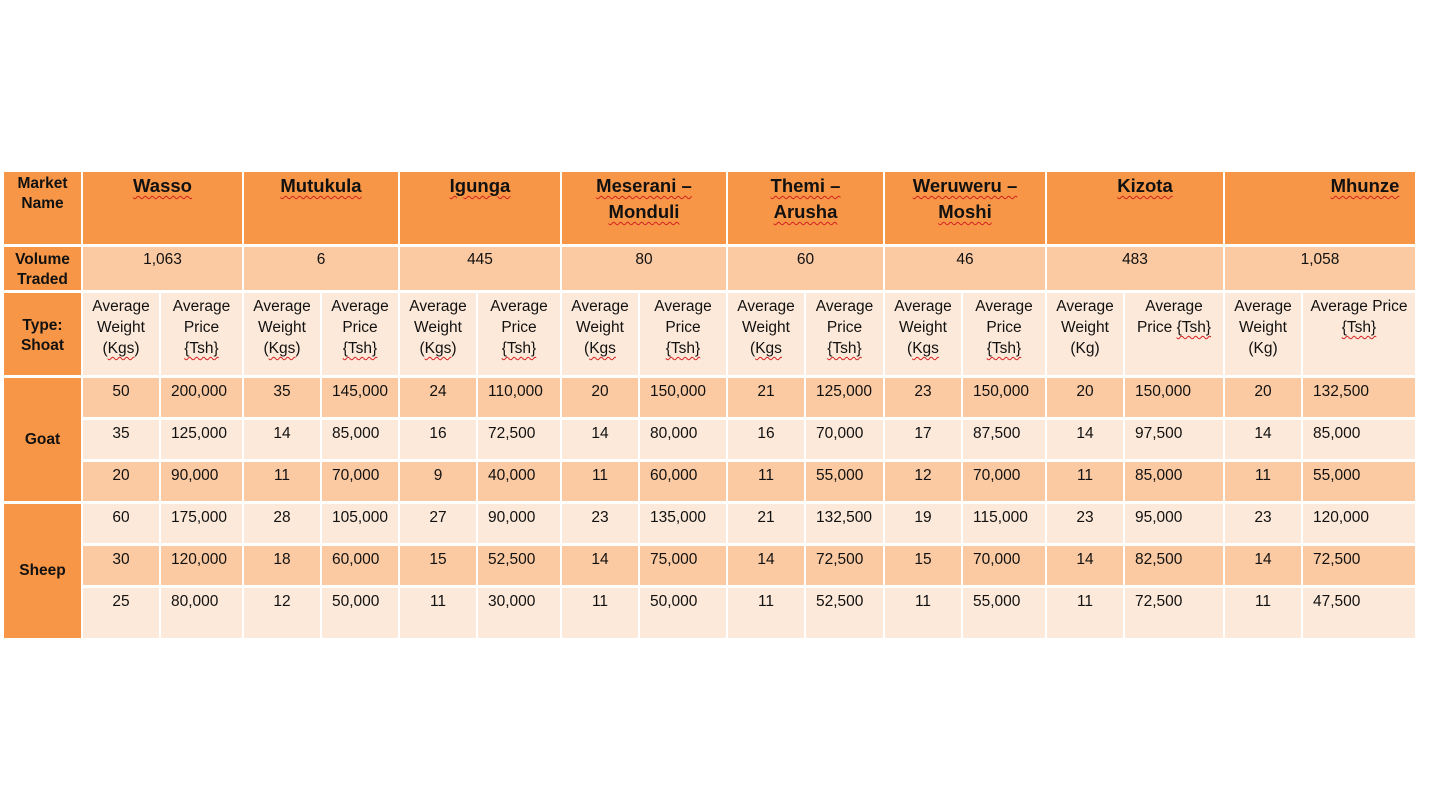  I want to click on avg-price-value: 97,500, so click(1159, 433).